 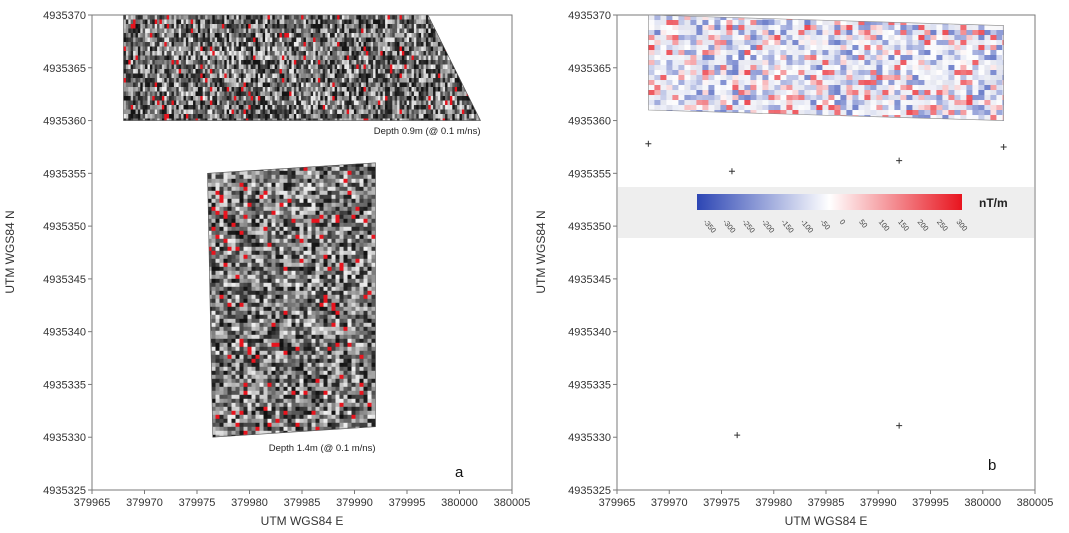 I want to click on panel-b-ytick-label: 4935345, so click(x=589, y=280).